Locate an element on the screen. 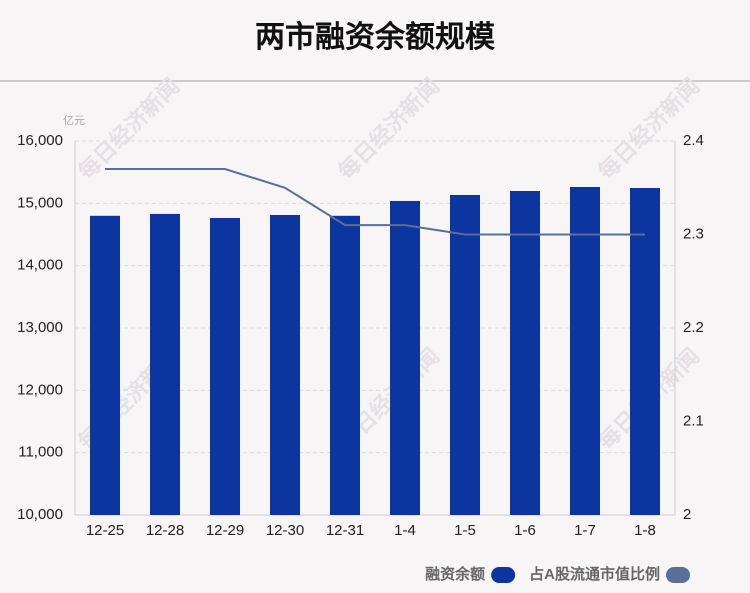 The height and width of the screenshot is (593, 750). y2-tick-label: 2.3 is located at coordinates (693, 233).